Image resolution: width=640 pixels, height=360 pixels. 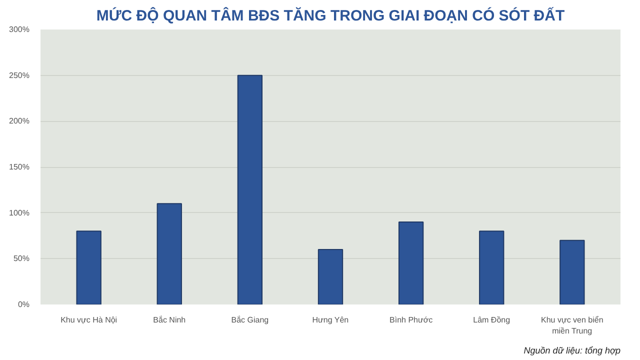 I want to click on x-tick-label: Khu vực Hà Nội, so click(x=89, y=320).